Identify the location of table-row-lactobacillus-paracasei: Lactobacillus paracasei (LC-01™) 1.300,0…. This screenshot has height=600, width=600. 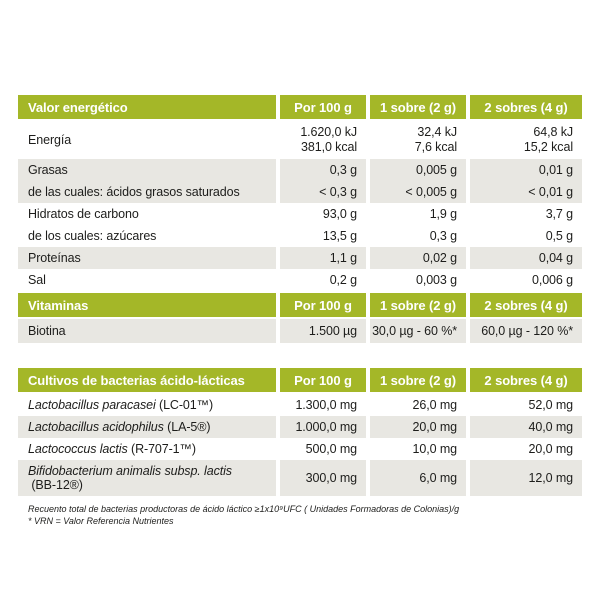
(300, 405).